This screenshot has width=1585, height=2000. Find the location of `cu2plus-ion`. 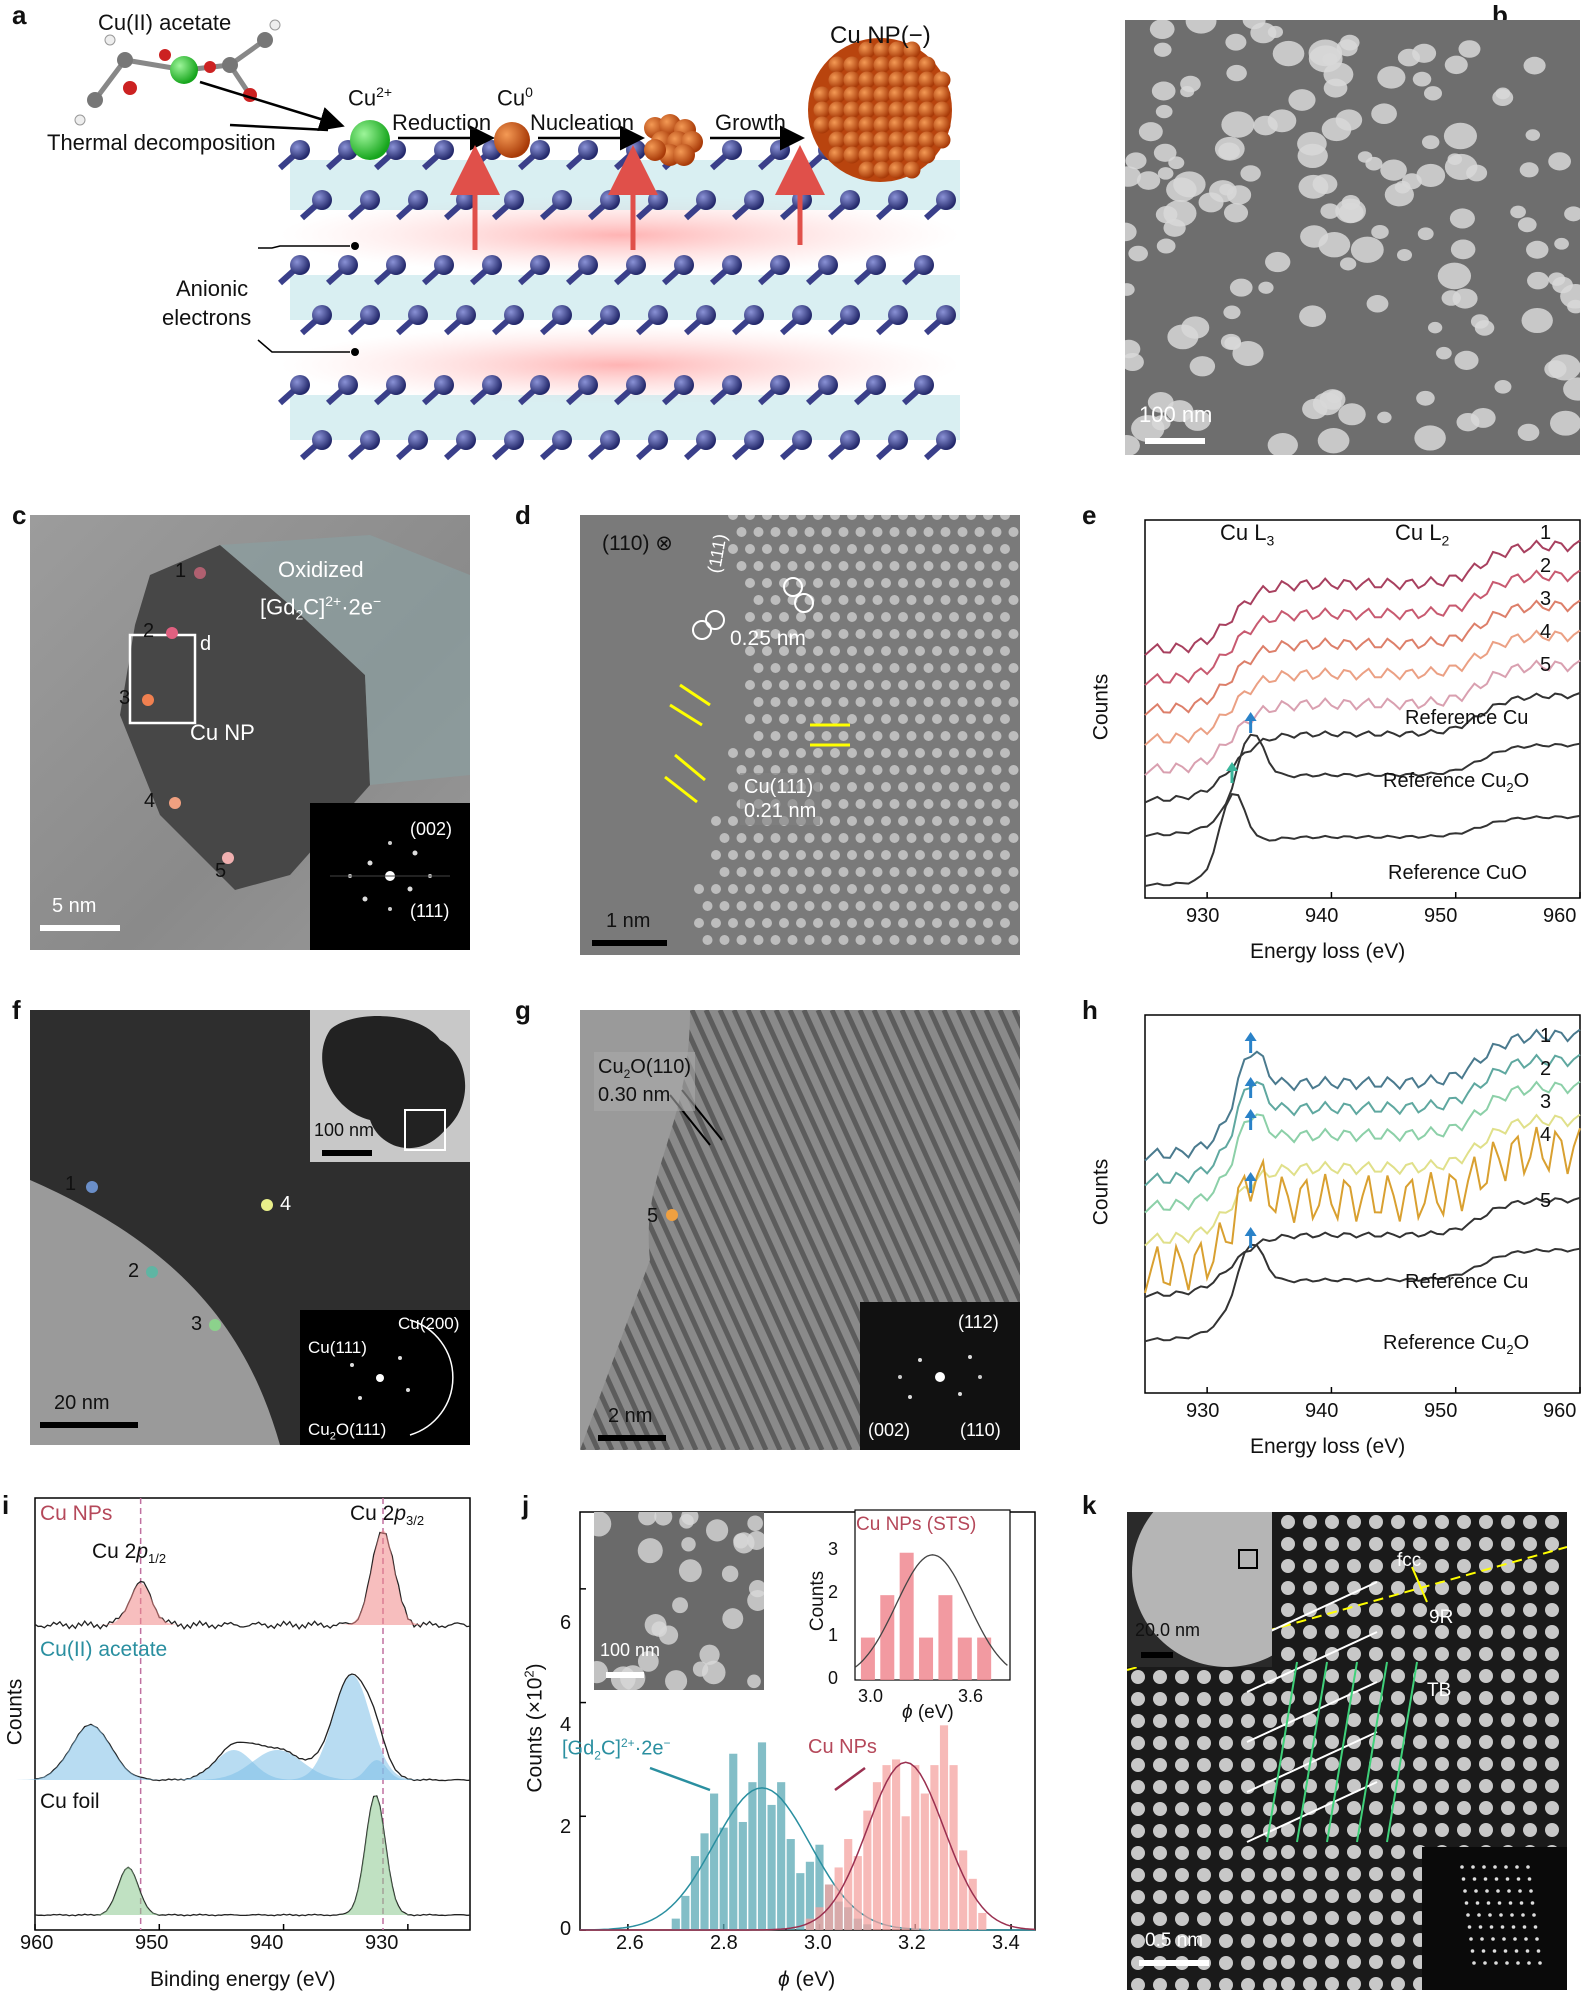

cu2plus-ion is located at coordinates (370, 140).